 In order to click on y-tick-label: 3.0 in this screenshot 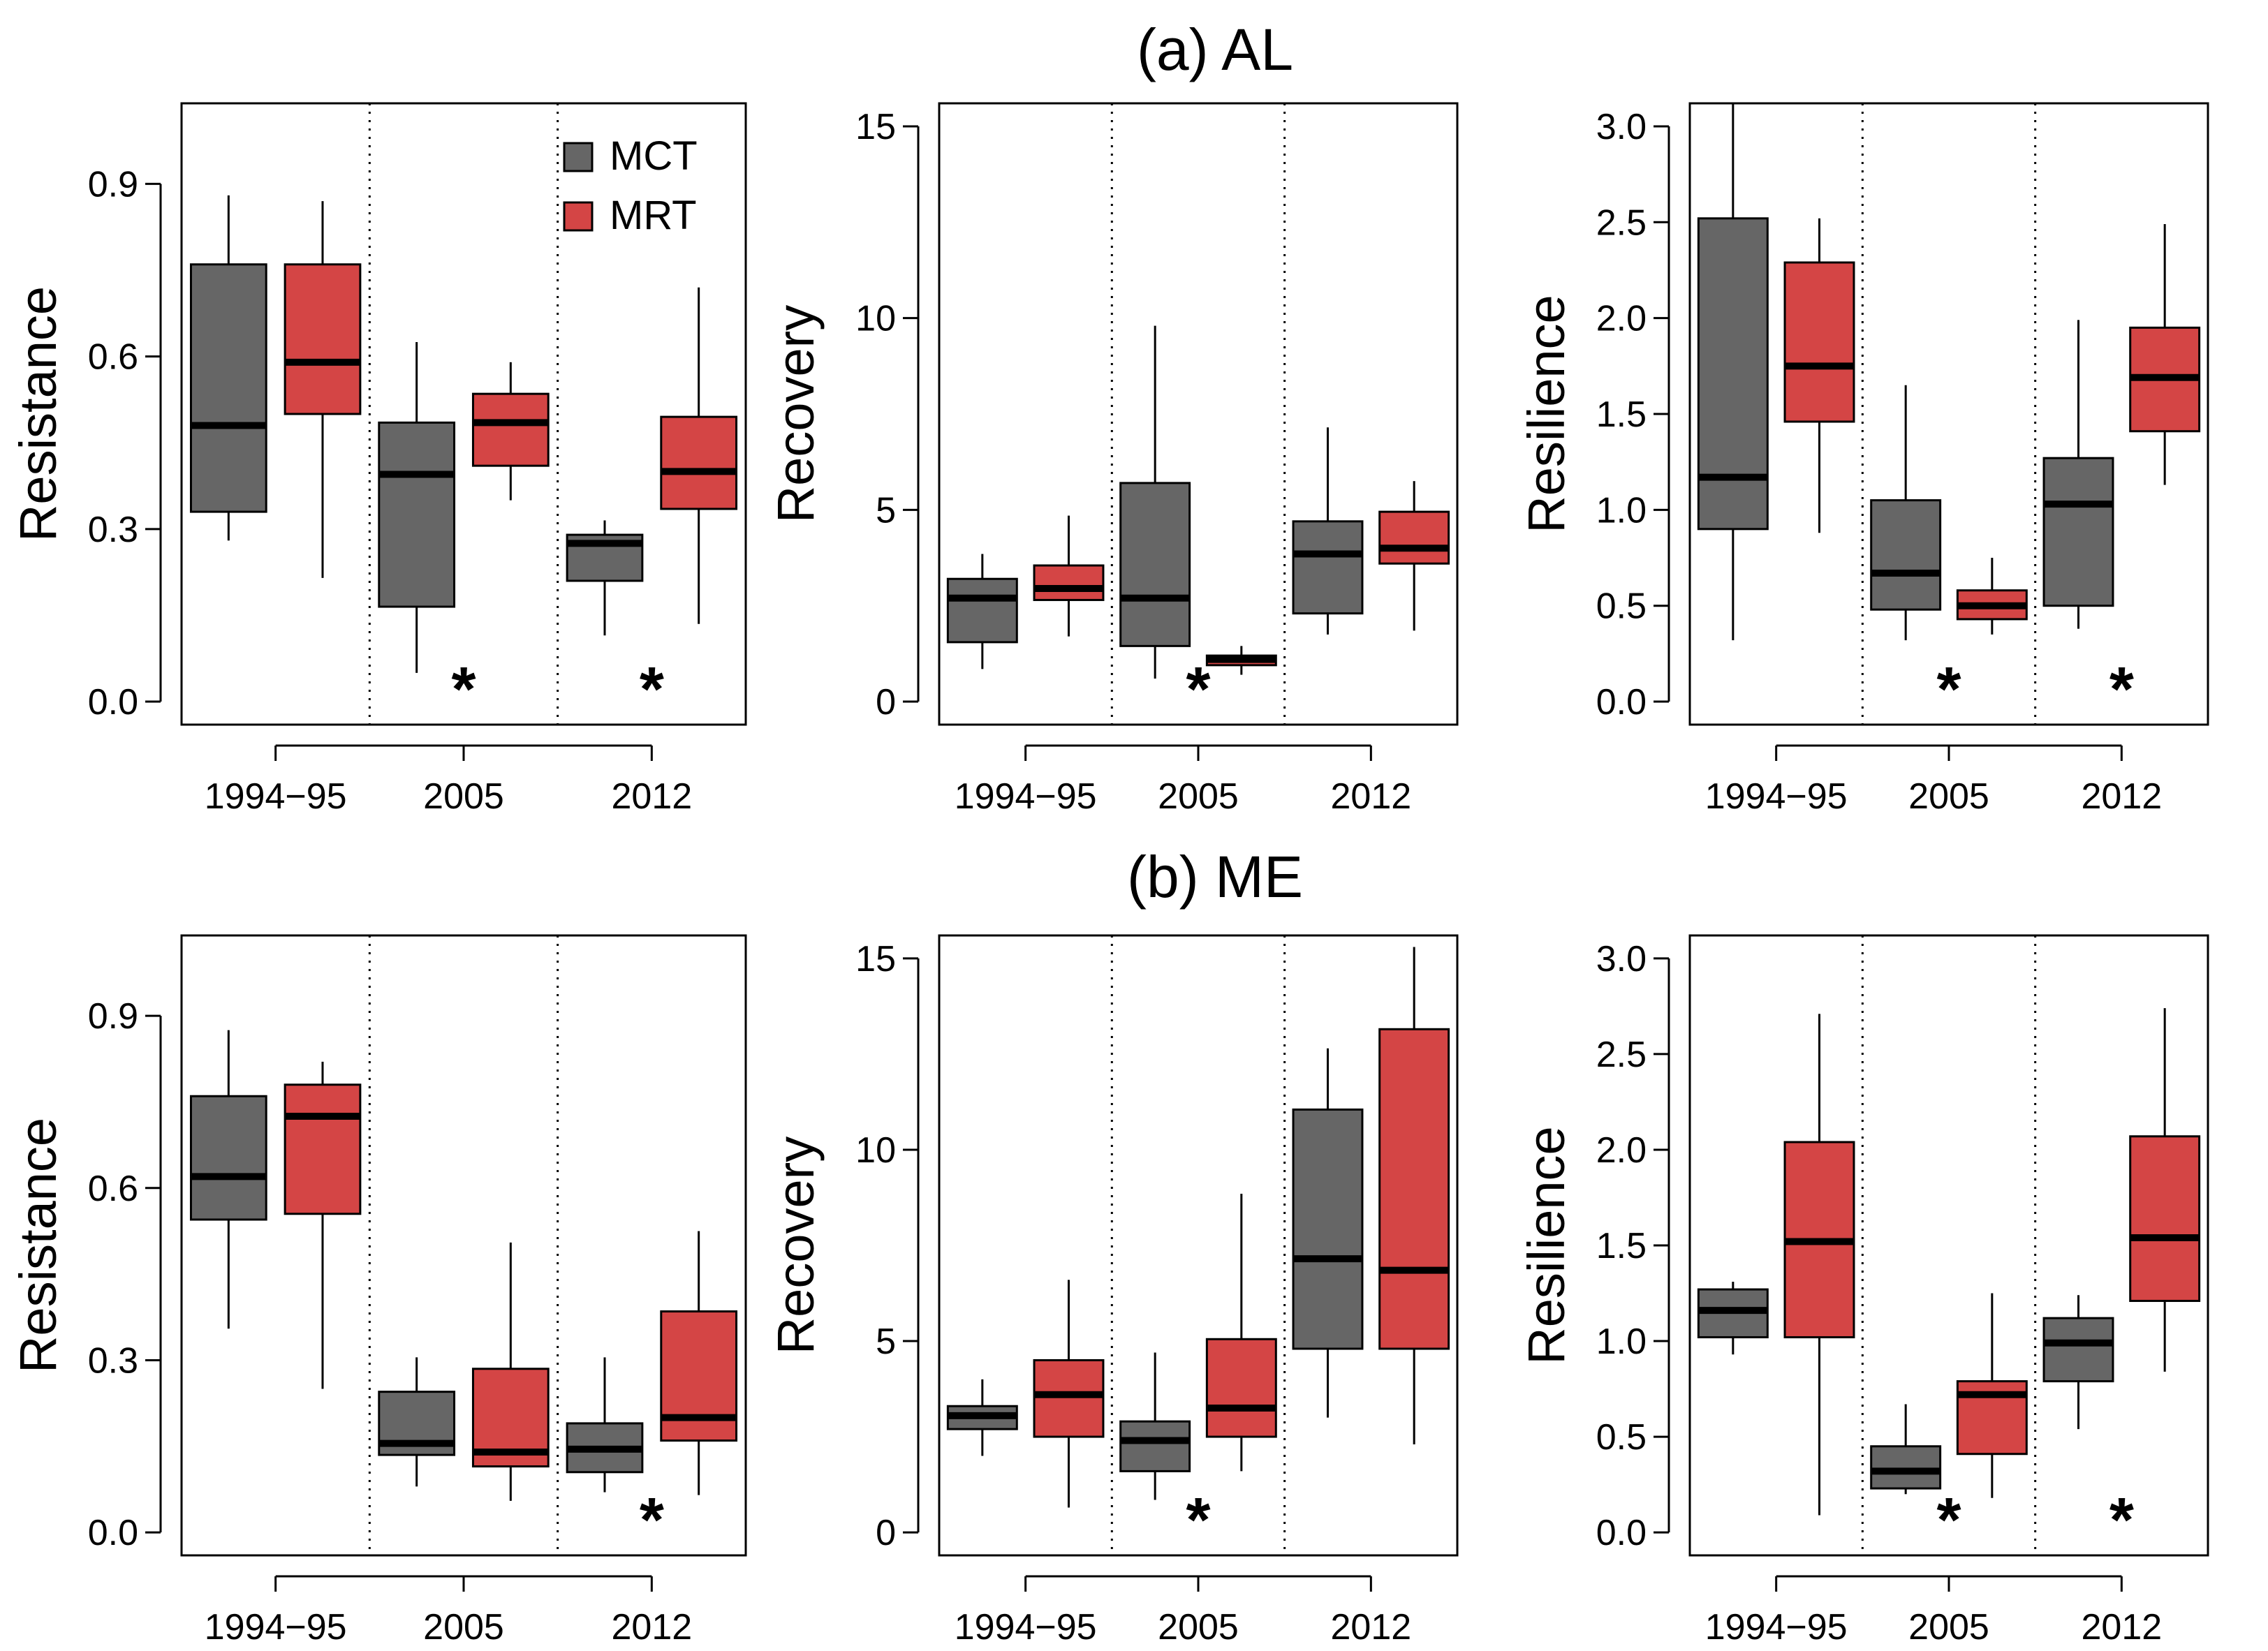, I will do `click(1621, 959)`.